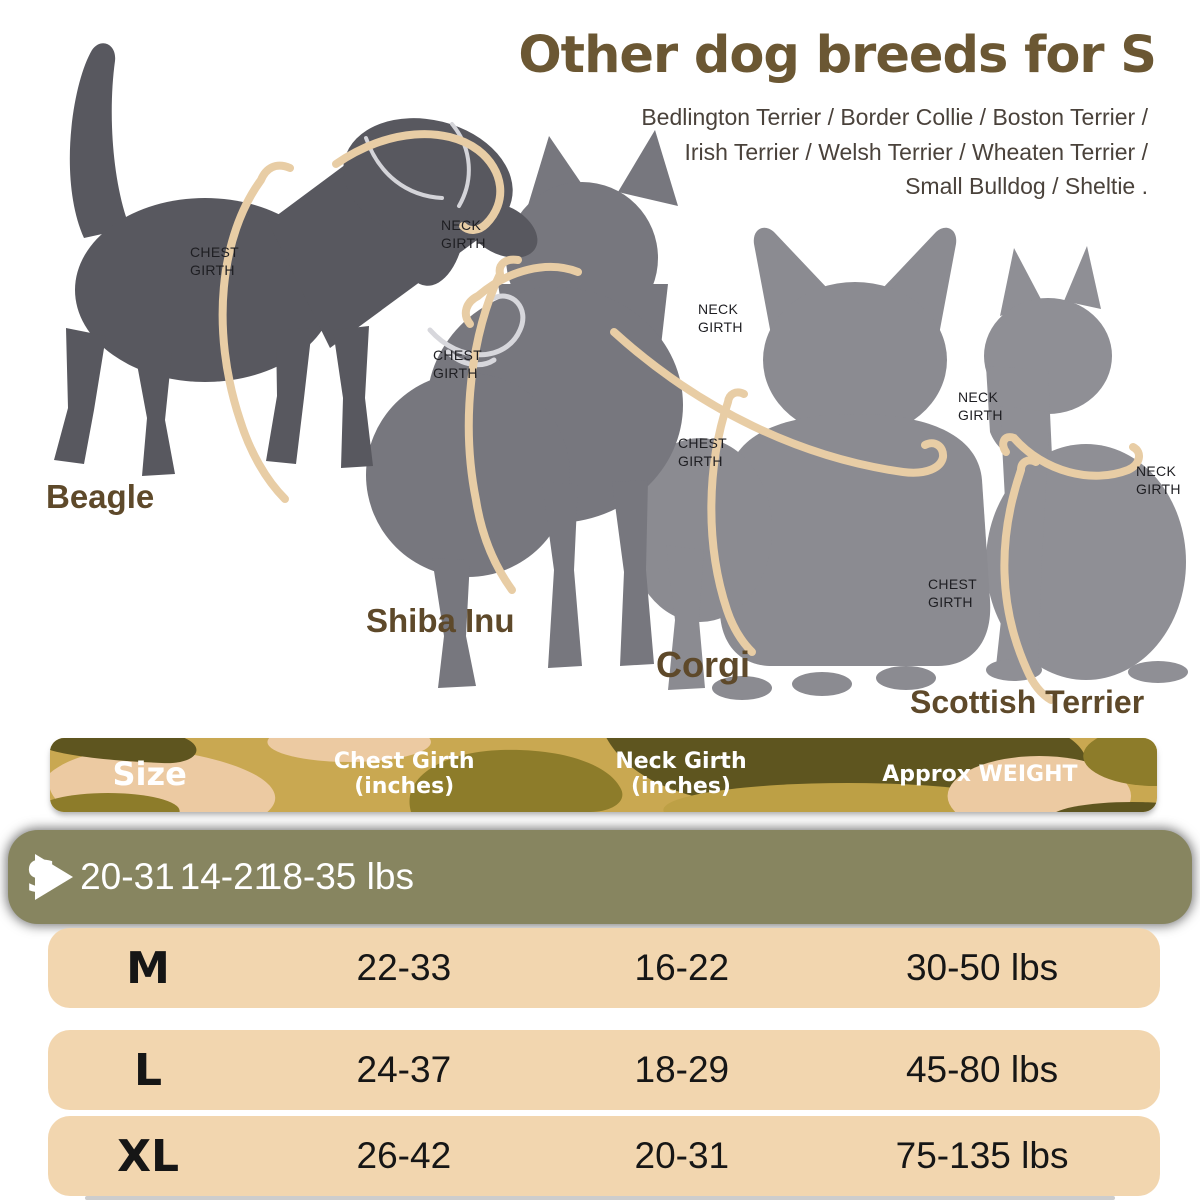 The width and height of the screenshot is (1200, 1200). Describe the element at coordinates (682, 1155) in the screenshot. I see `cell-neck: 20-31` at that location.